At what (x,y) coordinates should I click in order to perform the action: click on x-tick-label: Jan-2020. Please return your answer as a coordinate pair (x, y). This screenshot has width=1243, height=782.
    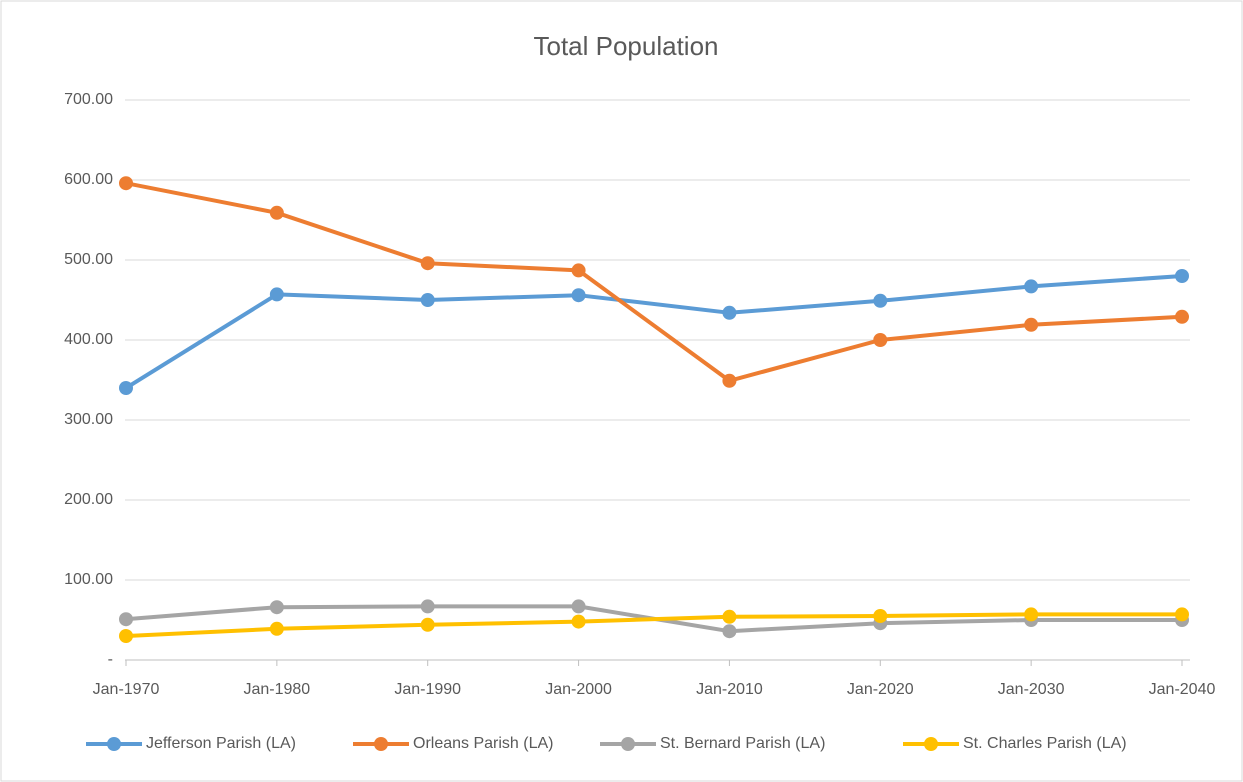
    Looking at the image, I should click on (880, 689).